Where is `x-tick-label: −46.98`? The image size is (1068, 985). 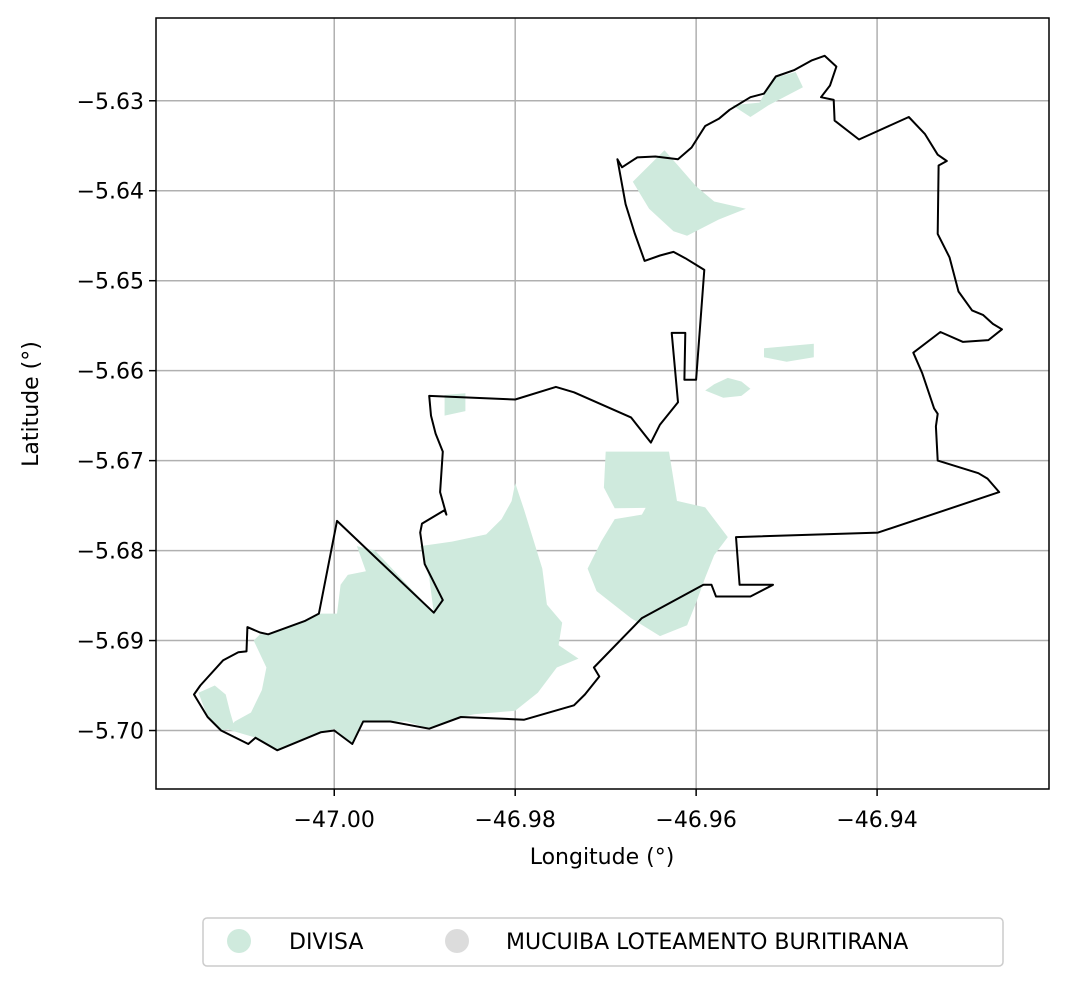 x-tick-label: −46.98 is located at coordinates (514, 820).